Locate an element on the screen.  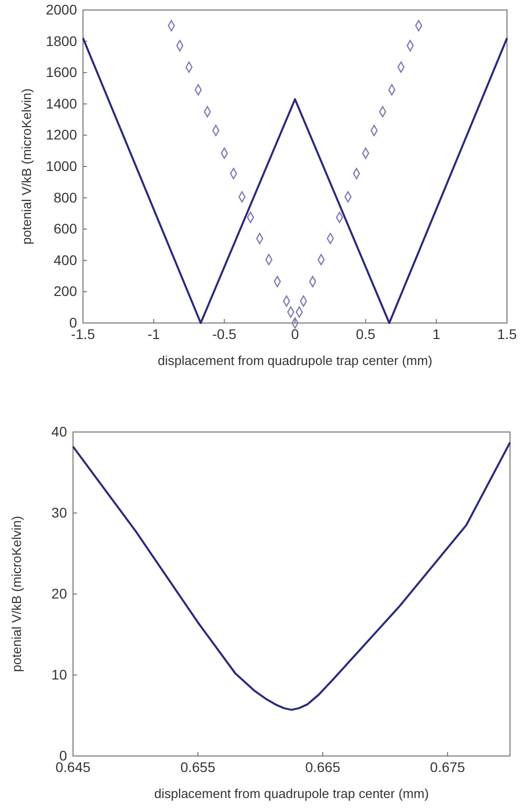
y-tick-label: 1400 is located at coordinates (62, 103).